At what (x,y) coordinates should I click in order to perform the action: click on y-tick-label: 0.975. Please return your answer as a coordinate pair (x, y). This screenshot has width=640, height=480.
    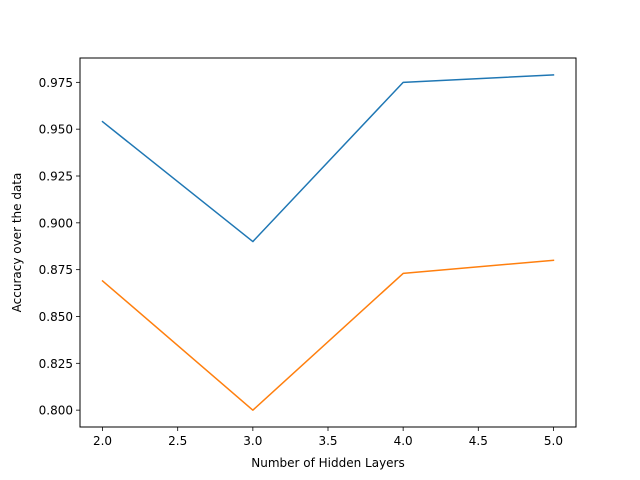
    Looking at the image, I should click on (56, 83).